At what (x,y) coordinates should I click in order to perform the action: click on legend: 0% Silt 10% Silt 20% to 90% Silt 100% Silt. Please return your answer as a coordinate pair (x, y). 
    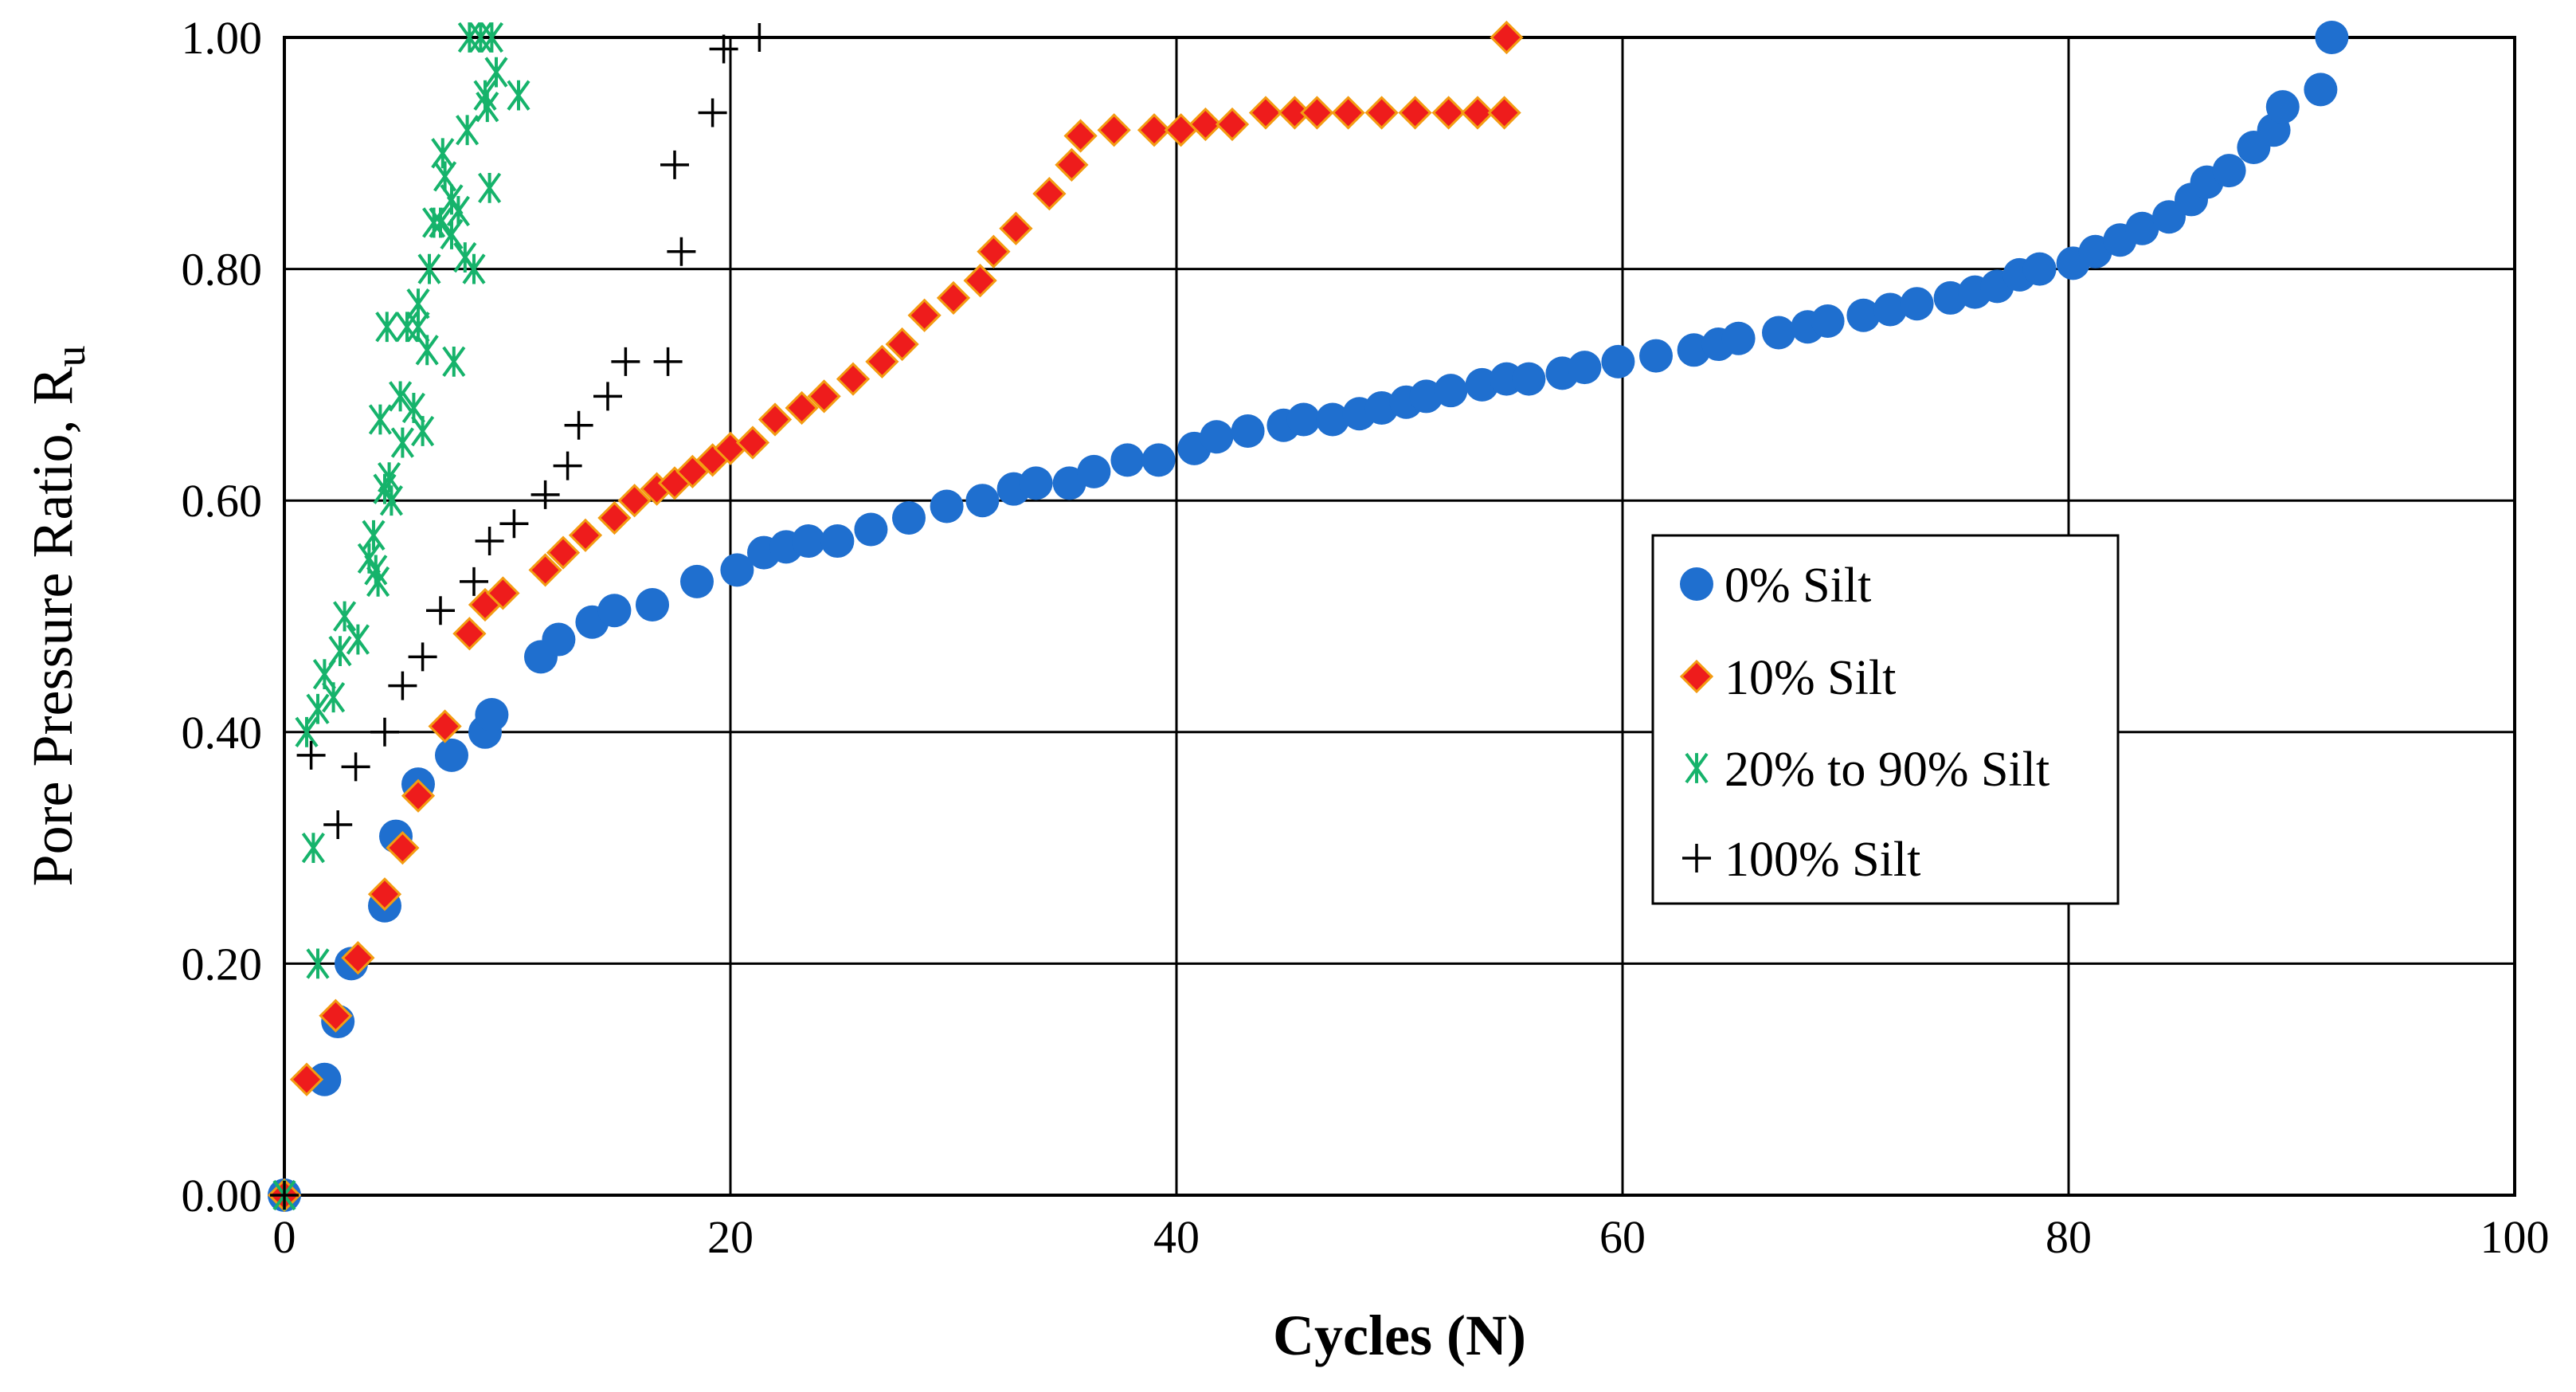
    Looking at the image, I should click on (1885, 719).